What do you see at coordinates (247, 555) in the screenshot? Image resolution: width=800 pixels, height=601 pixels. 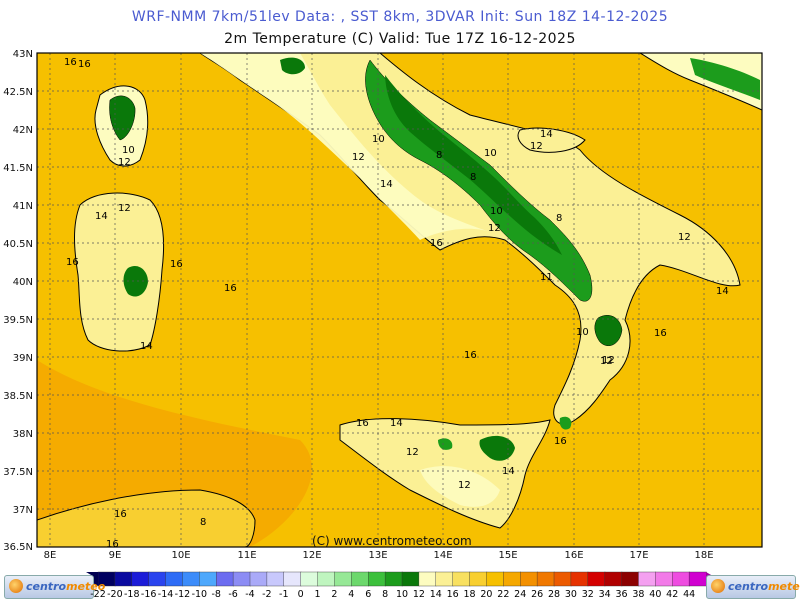 I see `lon-tick: 11E` at bounding box center [247, 555].